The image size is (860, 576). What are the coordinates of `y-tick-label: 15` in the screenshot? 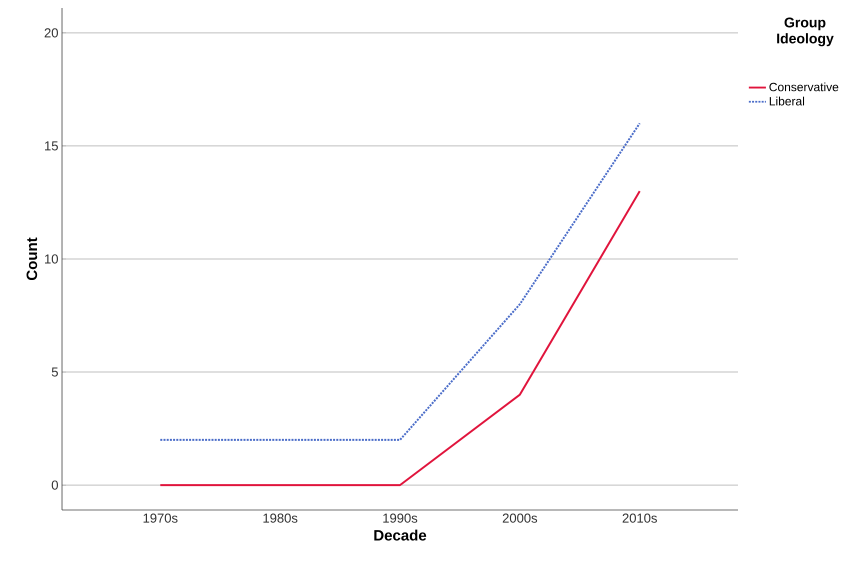 It's located at (51, 145).